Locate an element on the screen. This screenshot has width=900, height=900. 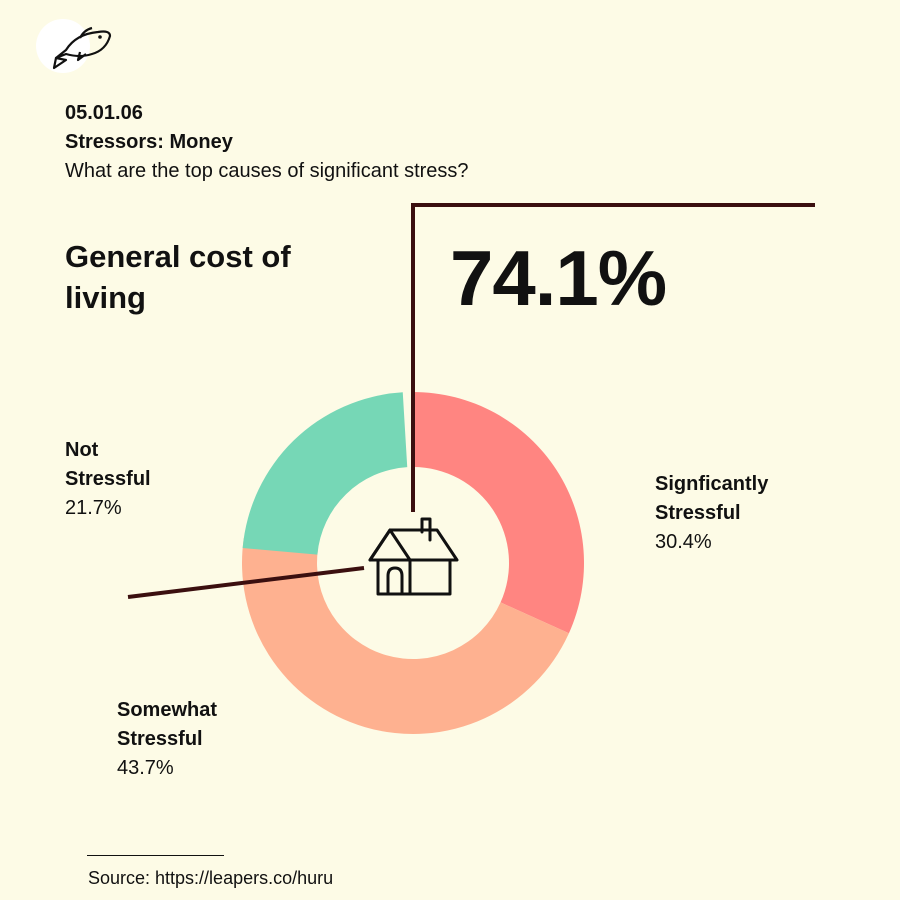
source-text: Source: https://leapers.co/huru is located at coordinates (211, 878).